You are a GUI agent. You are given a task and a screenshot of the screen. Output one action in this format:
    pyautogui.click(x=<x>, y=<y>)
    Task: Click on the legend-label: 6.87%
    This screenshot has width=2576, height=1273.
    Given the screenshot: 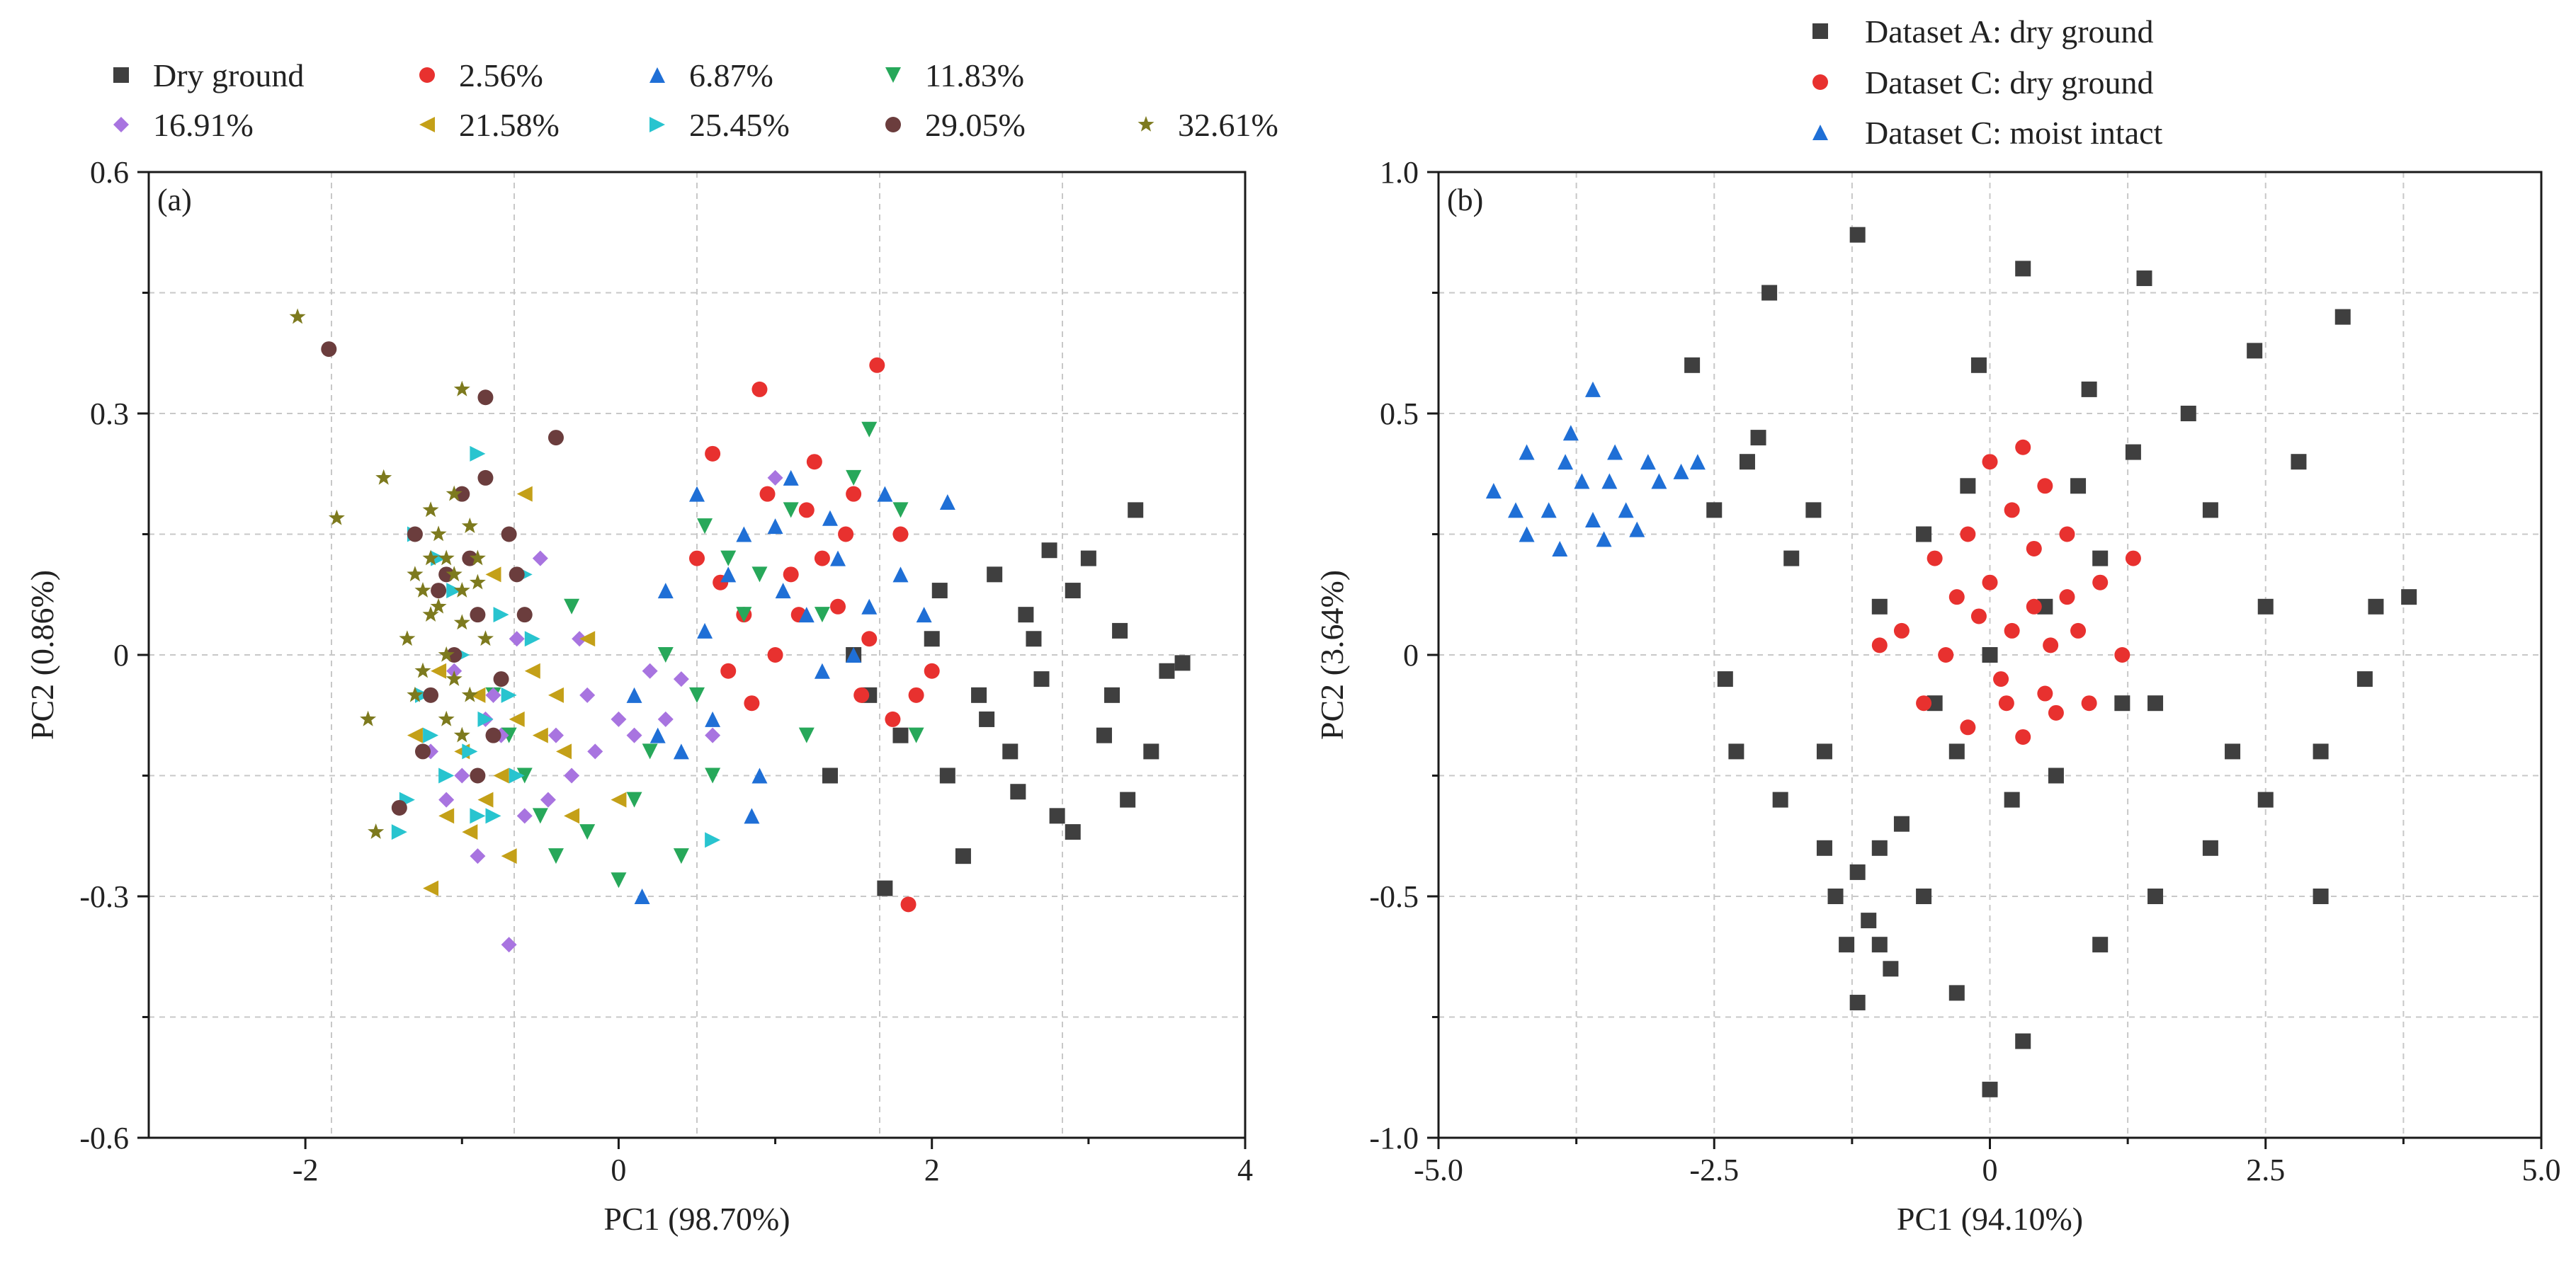 What is the action you would take?
    pyautogui.click(x=731, y=75)
    